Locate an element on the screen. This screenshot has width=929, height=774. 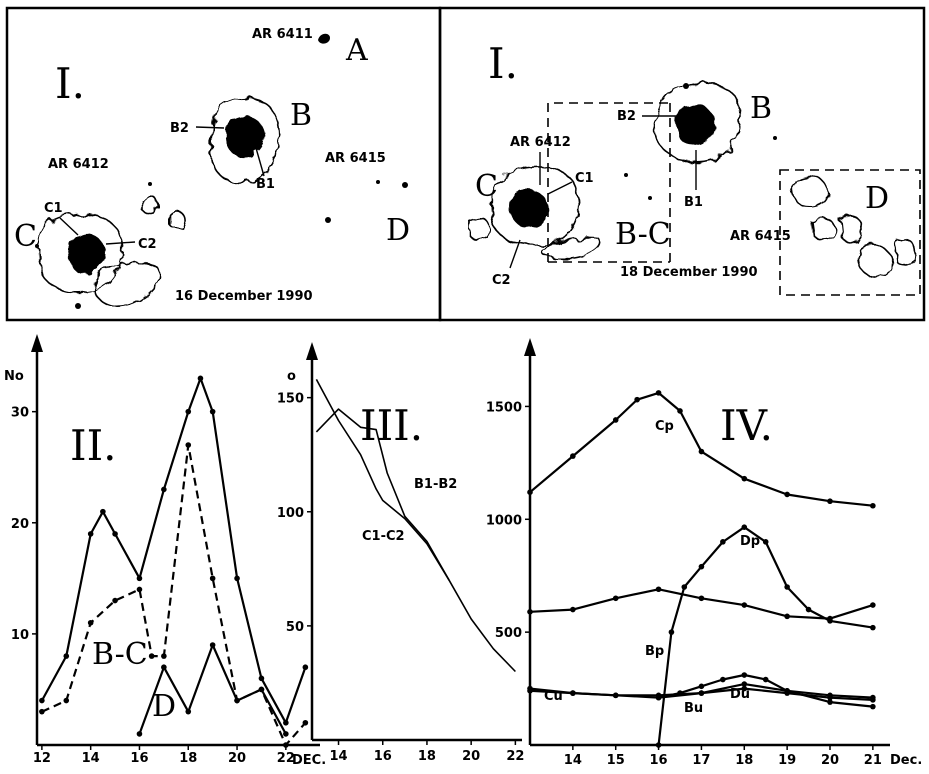
label-C2-right: C2 is located at coordinates (501, 280).